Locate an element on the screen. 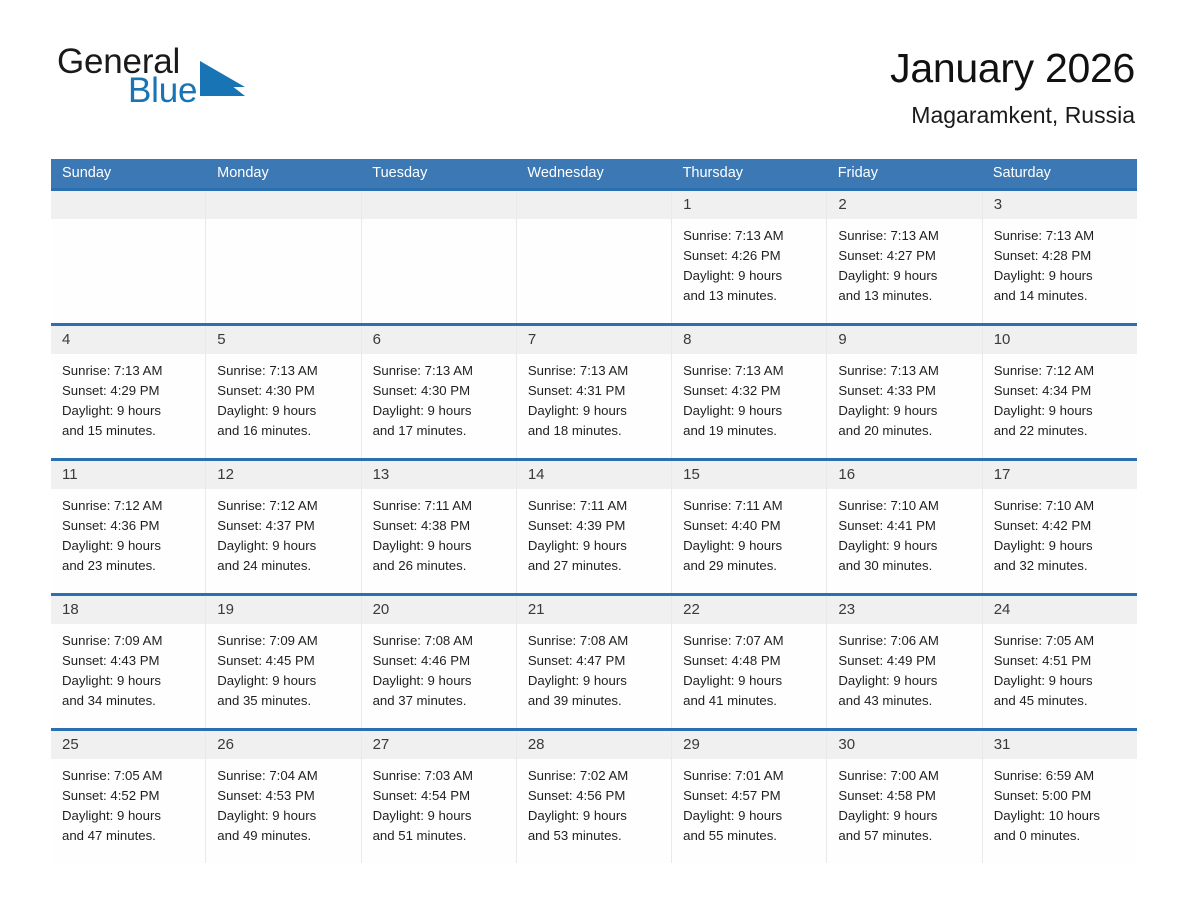 The height and width of the screenshot is (918, 1188). sunrise-line: Sunrise: 6:59 AM is located at coordinates (1044, 775).